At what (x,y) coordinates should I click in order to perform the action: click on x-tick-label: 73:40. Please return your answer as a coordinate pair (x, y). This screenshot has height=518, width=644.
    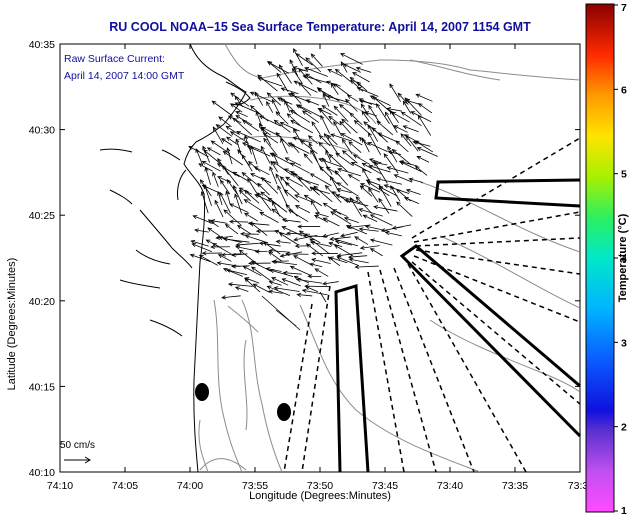
    Looking at the image, I should click on (450, 486).